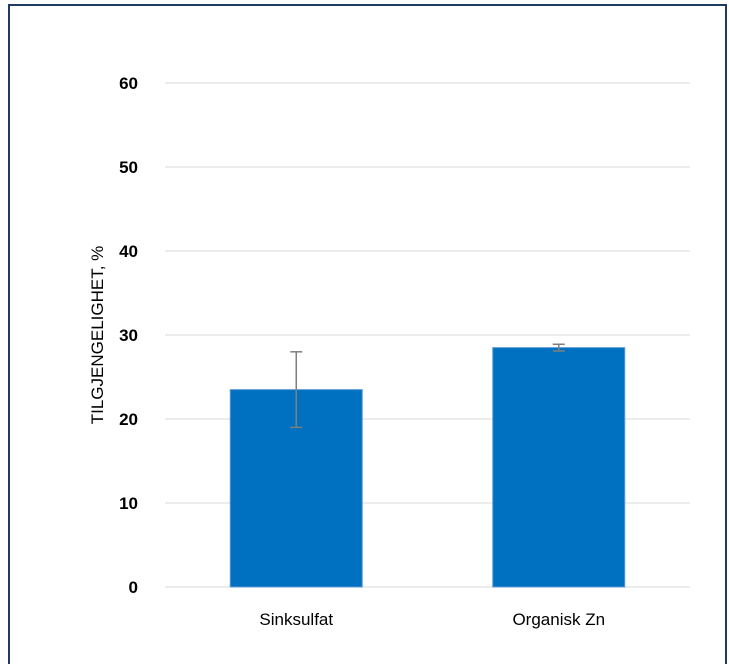 The image size is (729, 664). What do you see at coordinates (133, 587) in the screenshot?
I see `y-tick-label: 0` at bounding box center [133, 587].